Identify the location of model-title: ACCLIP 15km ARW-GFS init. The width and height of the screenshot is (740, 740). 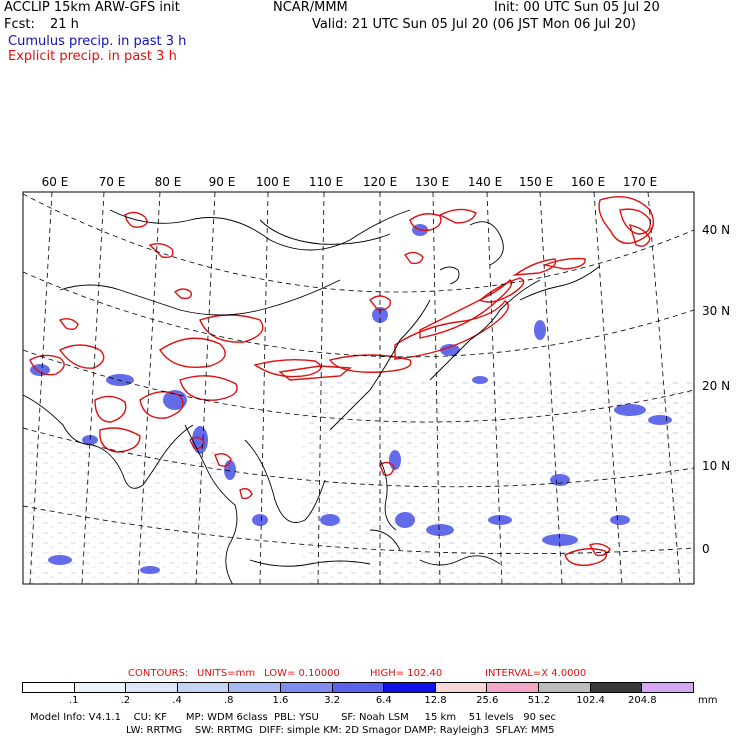
(92, 7).